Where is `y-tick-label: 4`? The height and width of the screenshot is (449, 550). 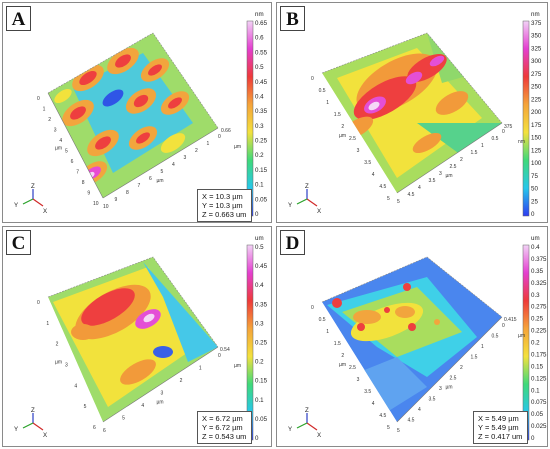 y-tick-label: 4 is located at coordinates (75, 386).